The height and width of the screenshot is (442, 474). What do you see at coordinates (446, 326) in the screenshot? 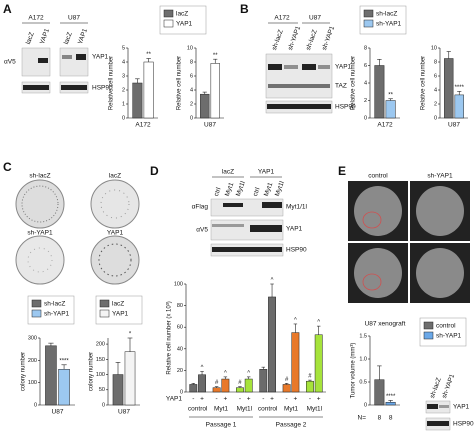
I see `legend-label: control` at bounding box center [446, 326].